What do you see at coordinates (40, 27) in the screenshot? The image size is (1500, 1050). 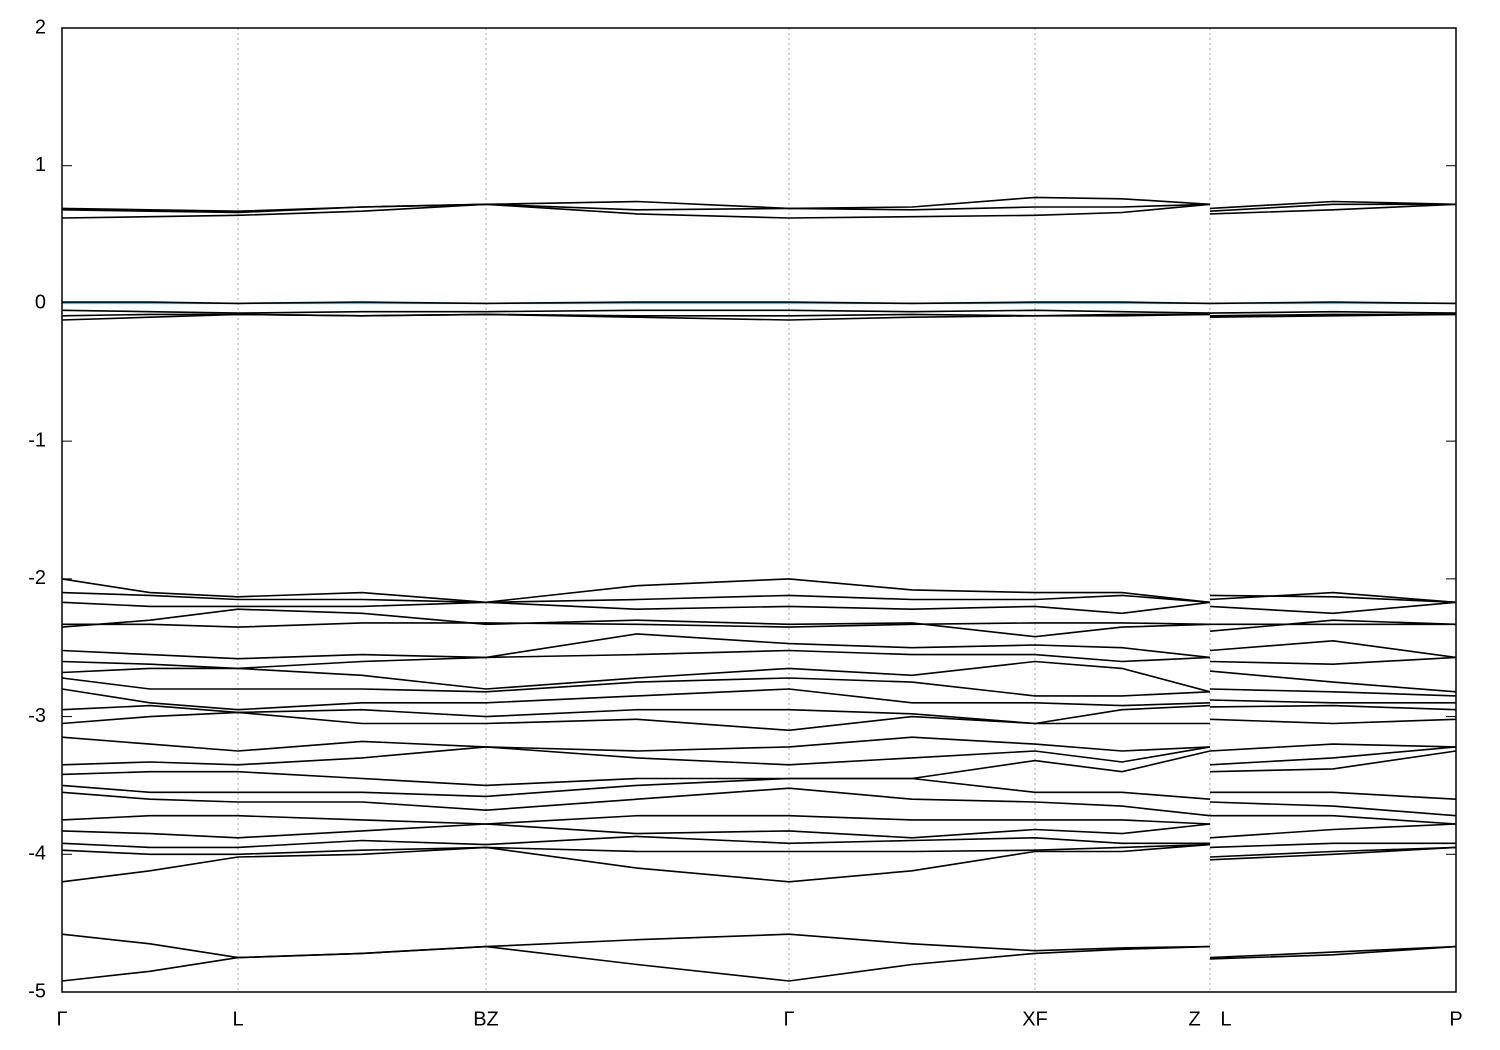 I see `y-tick-label: 2` at bounding box center [40, 27].